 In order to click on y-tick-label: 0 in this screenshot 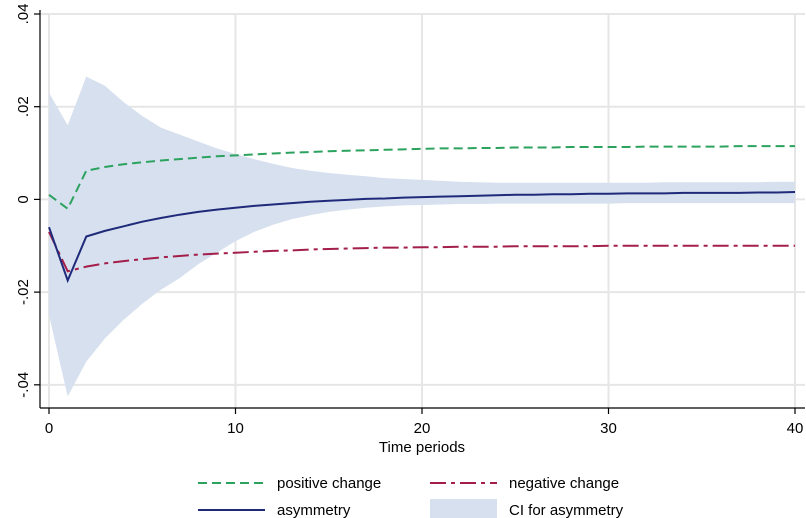, I will do `click(23, 199)`.